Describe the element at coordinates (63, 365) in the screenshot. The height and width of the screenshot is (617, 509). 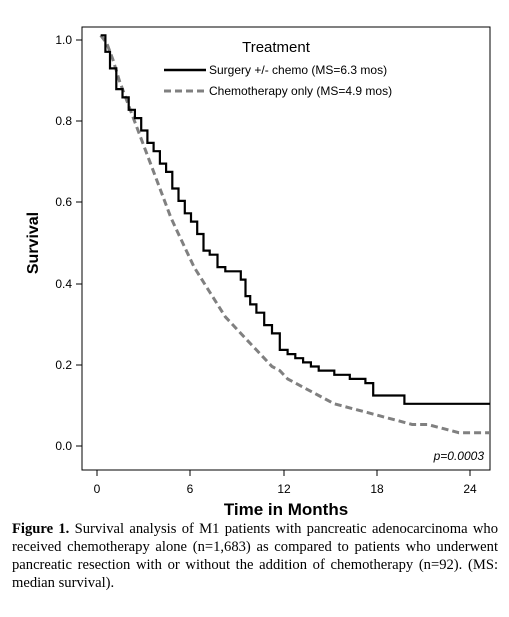
I see `y-tick-label: 0.2` at that location.